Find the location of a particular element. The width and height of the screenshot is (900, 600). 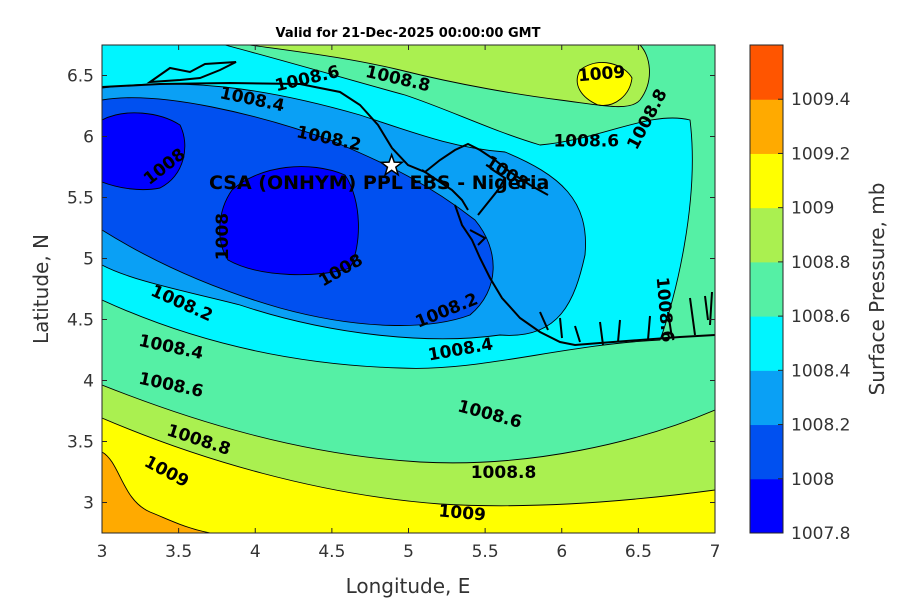

colorbar-tick-label: 1008.8 is located at coordinates (820, 263).